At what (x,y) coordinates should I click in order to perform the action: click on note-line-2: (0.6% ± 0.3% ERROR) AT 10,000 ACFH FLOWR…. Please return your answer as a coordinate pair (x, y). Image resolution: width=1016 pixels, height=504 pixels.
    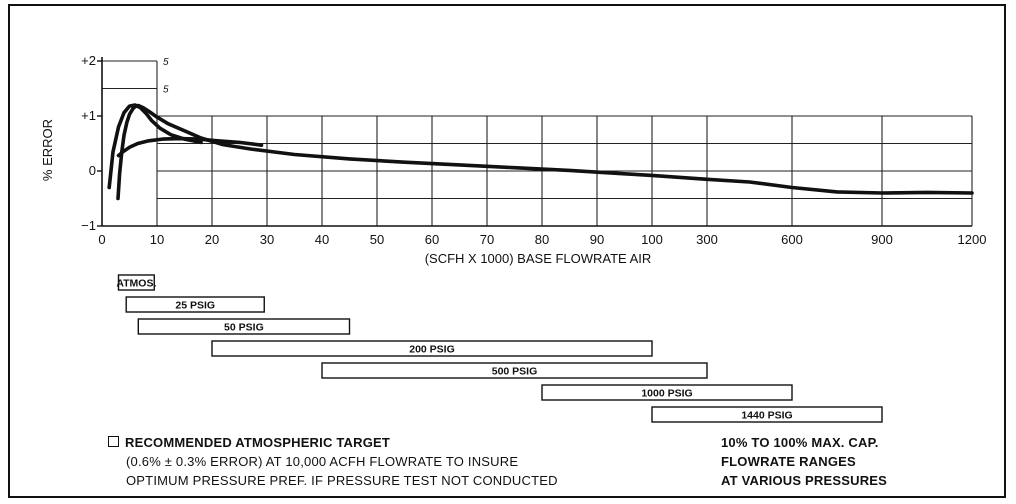
    Looking at the image, I should click on (322, 461).